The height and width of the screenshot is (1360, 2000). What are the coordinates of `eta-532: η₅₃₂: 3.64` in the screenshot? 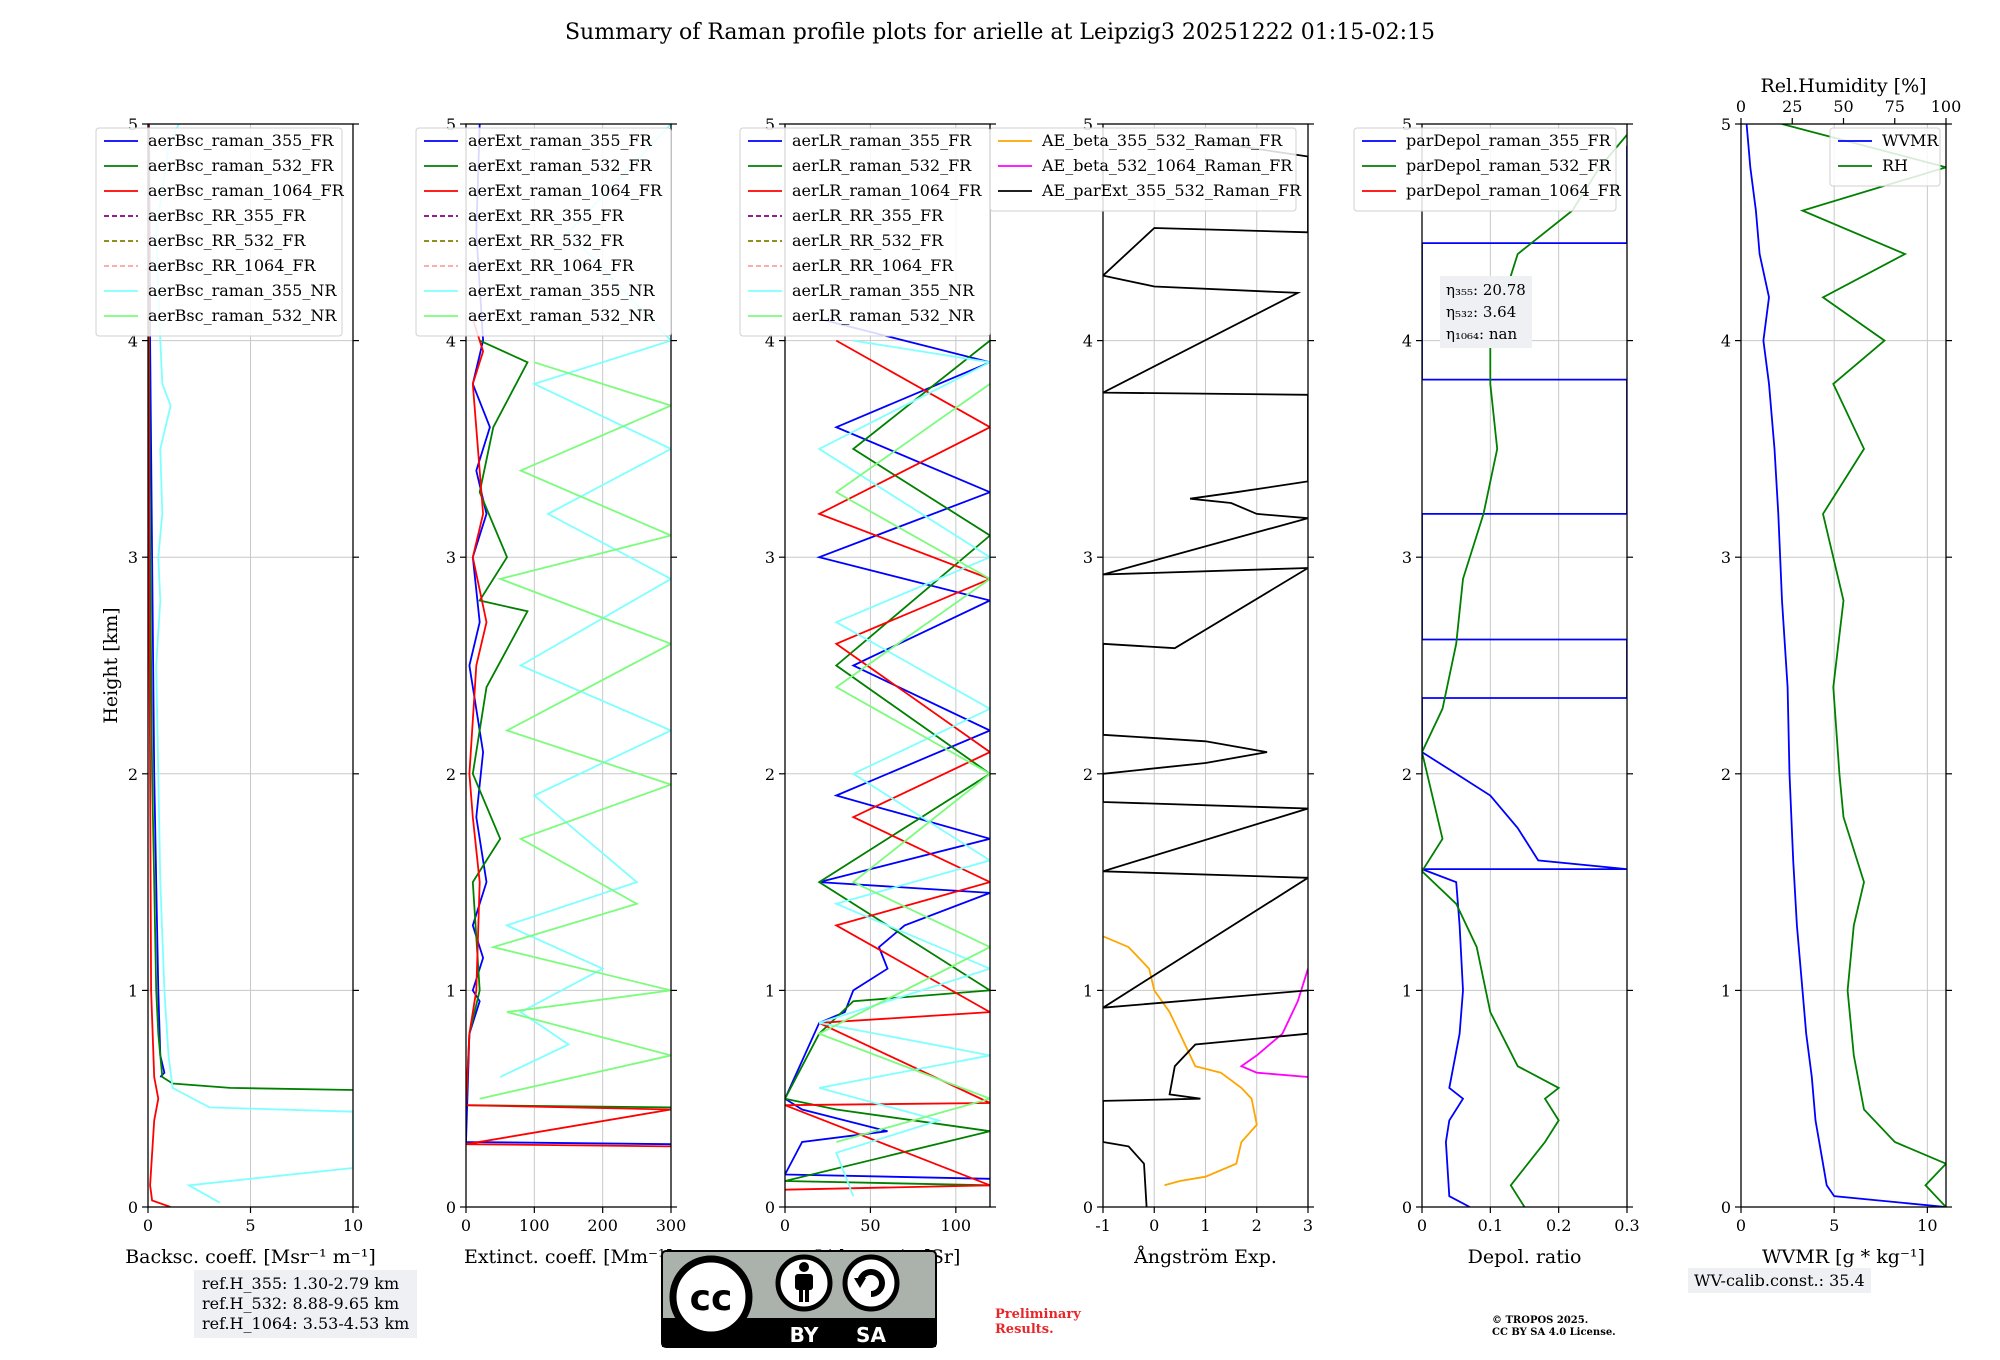 It's located at (1481, 312).